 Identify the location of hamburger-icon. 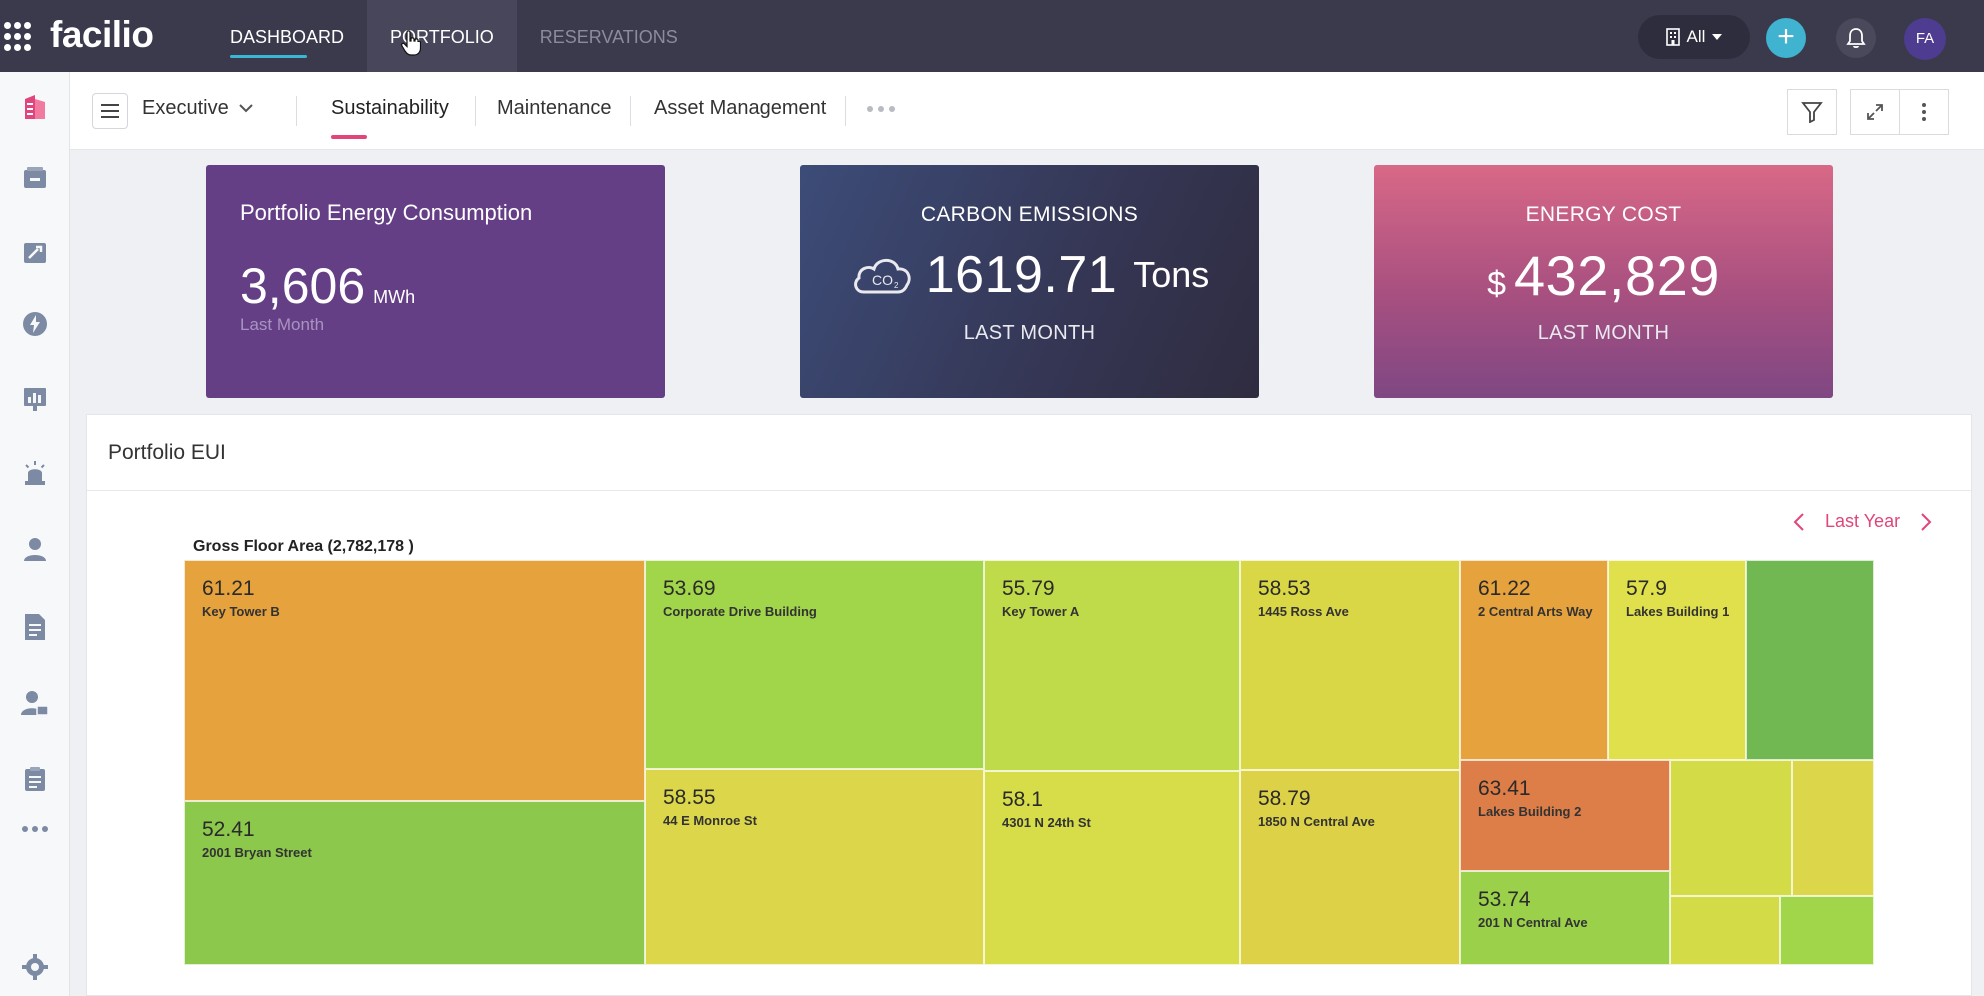
(110, 111).